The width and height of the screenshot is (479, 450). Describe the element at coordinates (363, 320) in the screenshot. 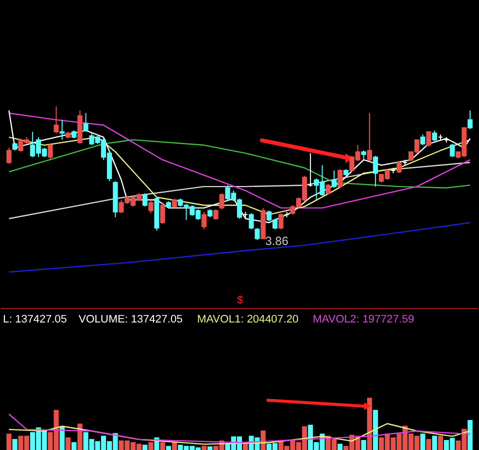

I see `text: MAVOL2: 197727.59` at that location.